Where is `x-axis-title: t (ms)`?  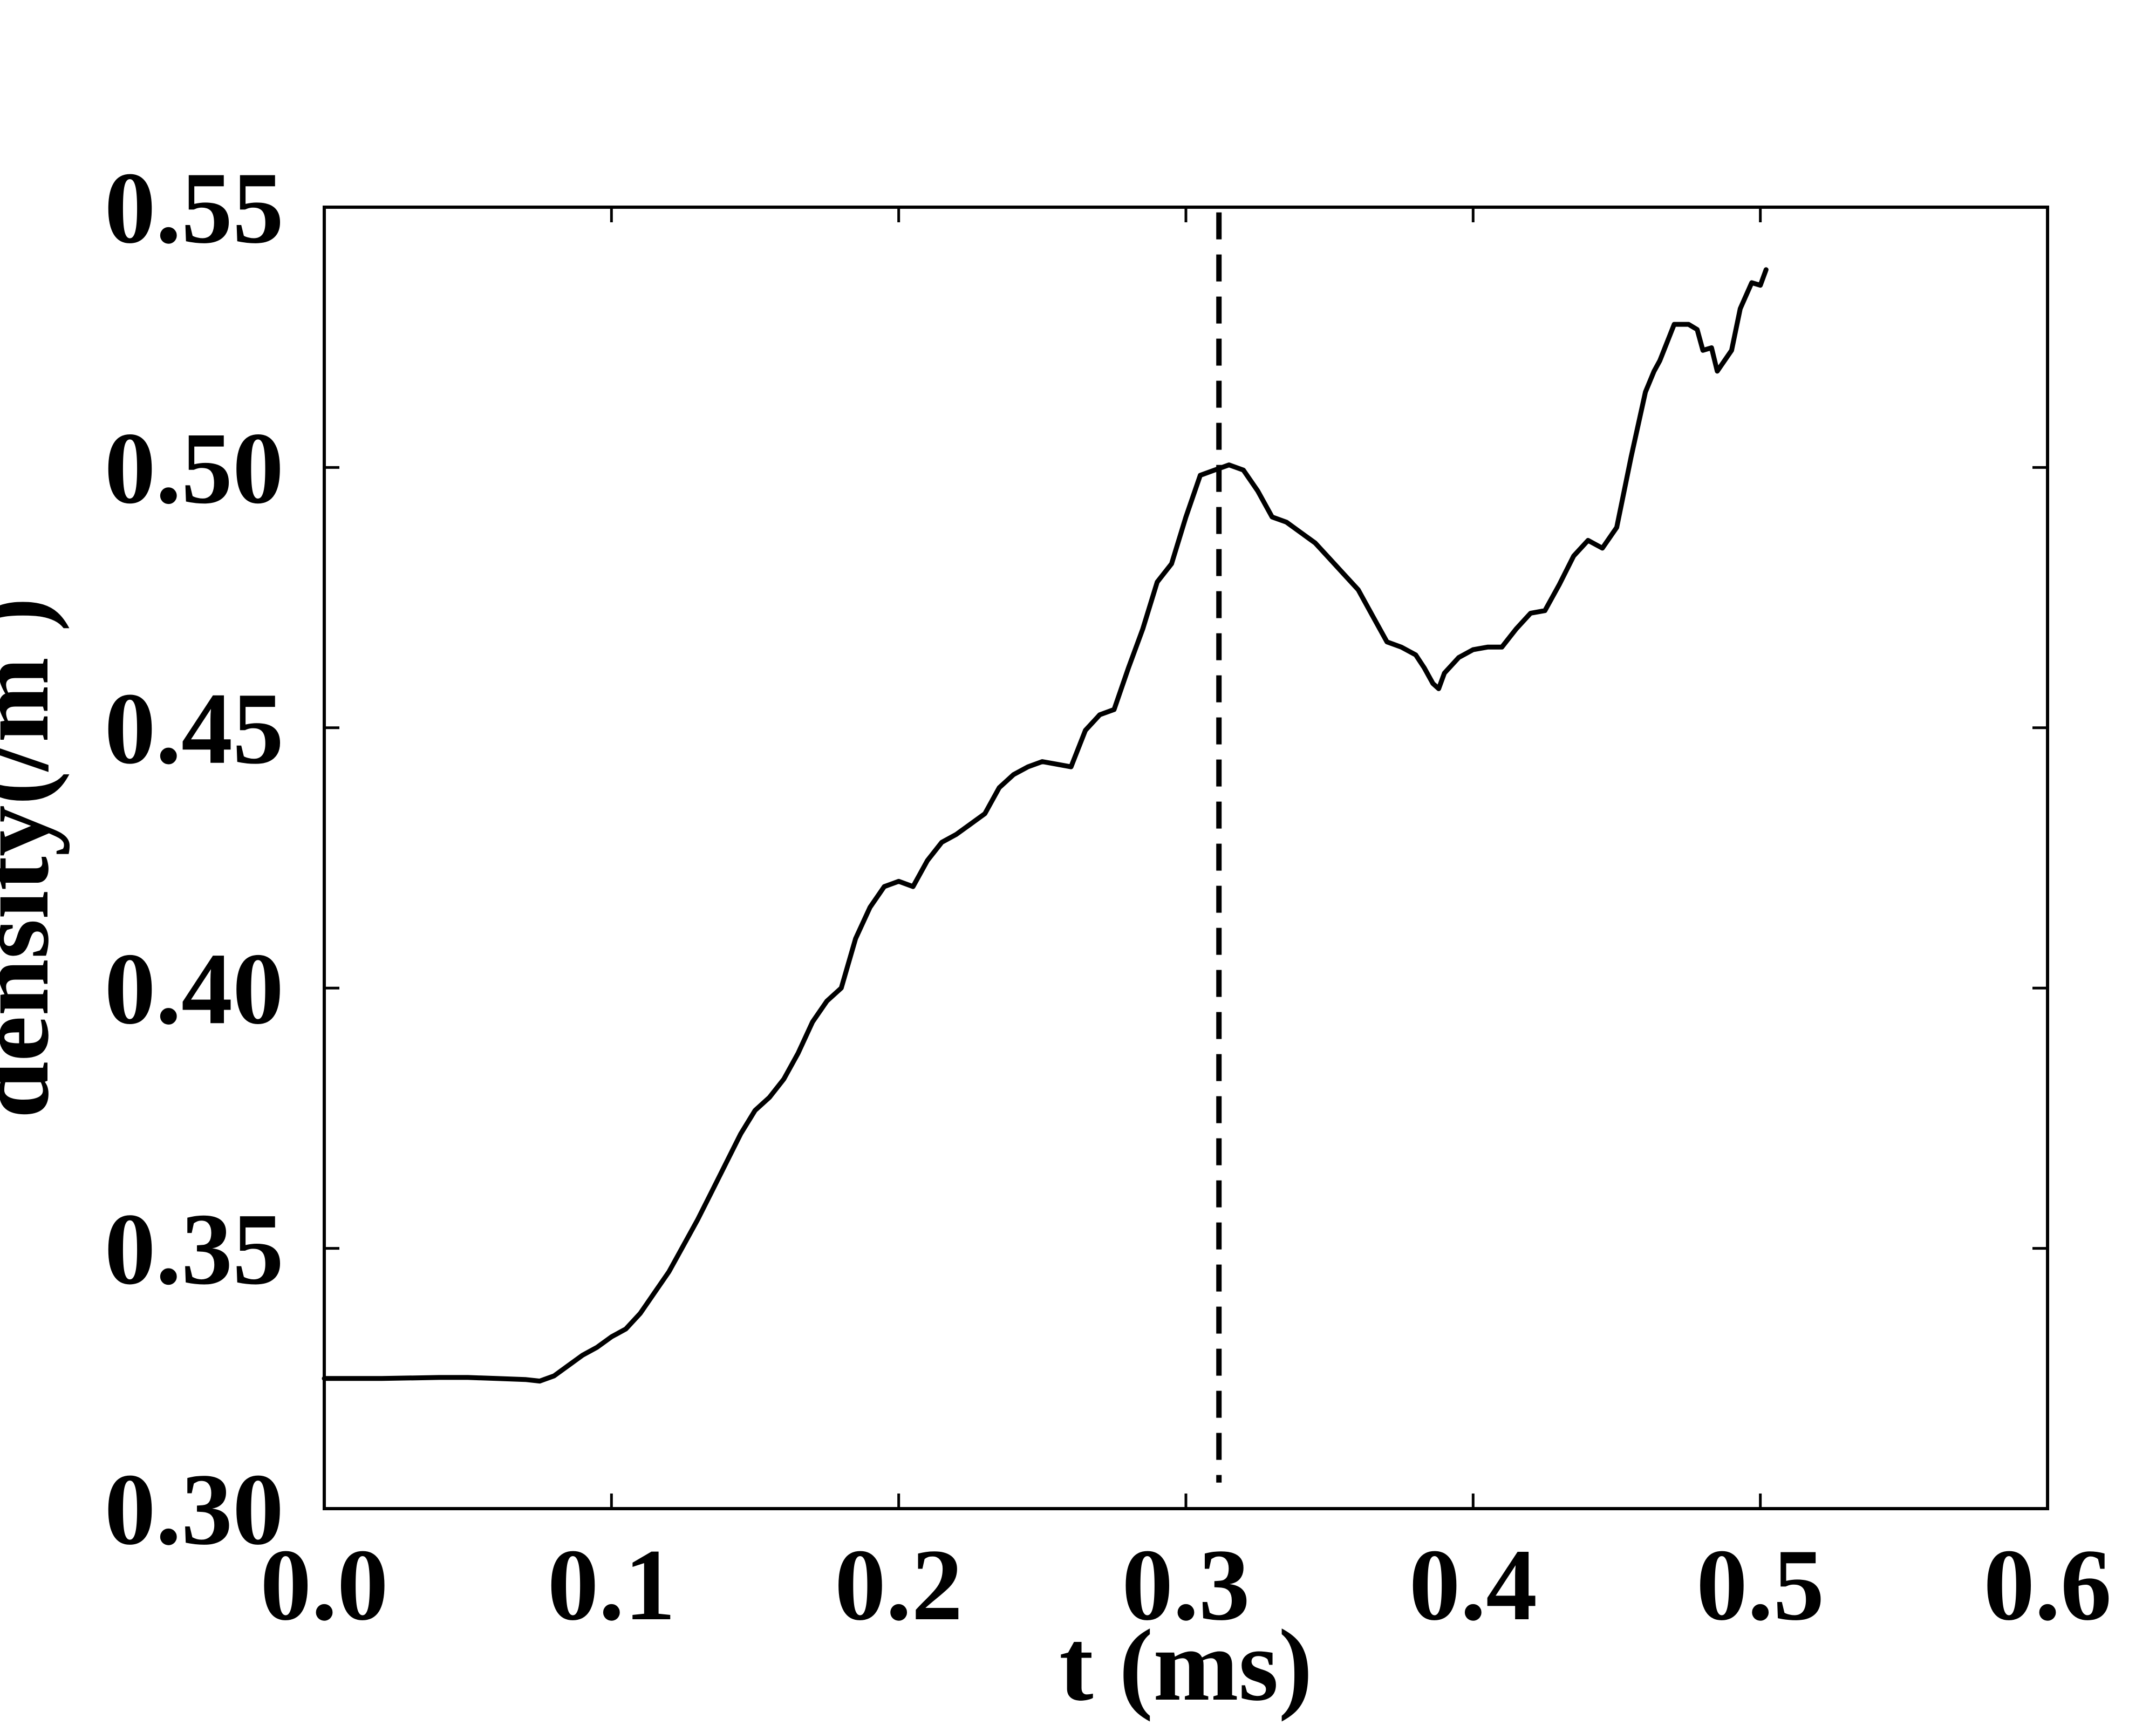
x-axis-title: t (ms) is located at coordinates (1186, 1665).